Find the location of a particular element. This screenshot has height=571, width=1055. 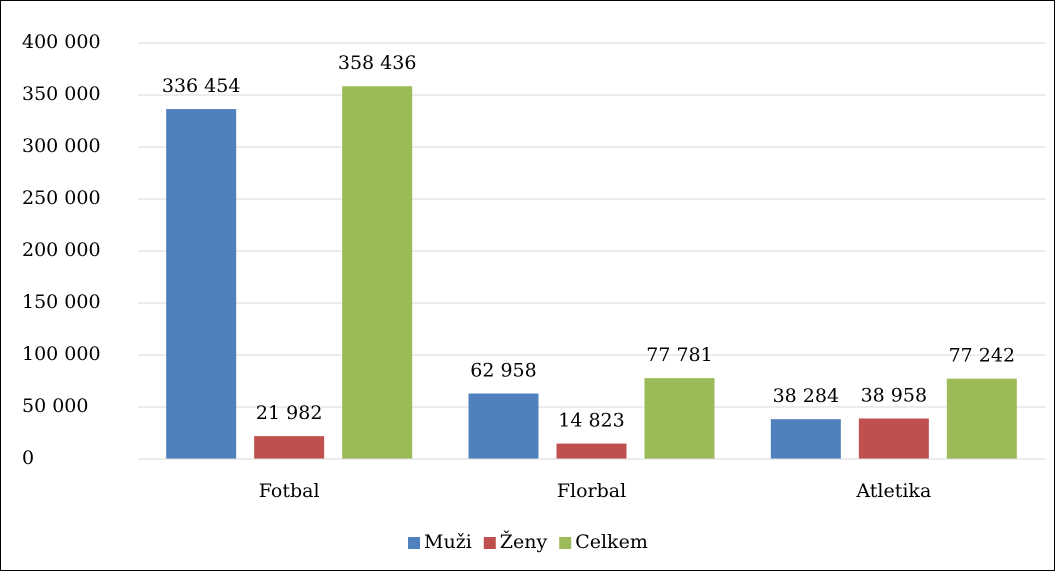

data-label: 336 454 is located at coordinates (201, 86).